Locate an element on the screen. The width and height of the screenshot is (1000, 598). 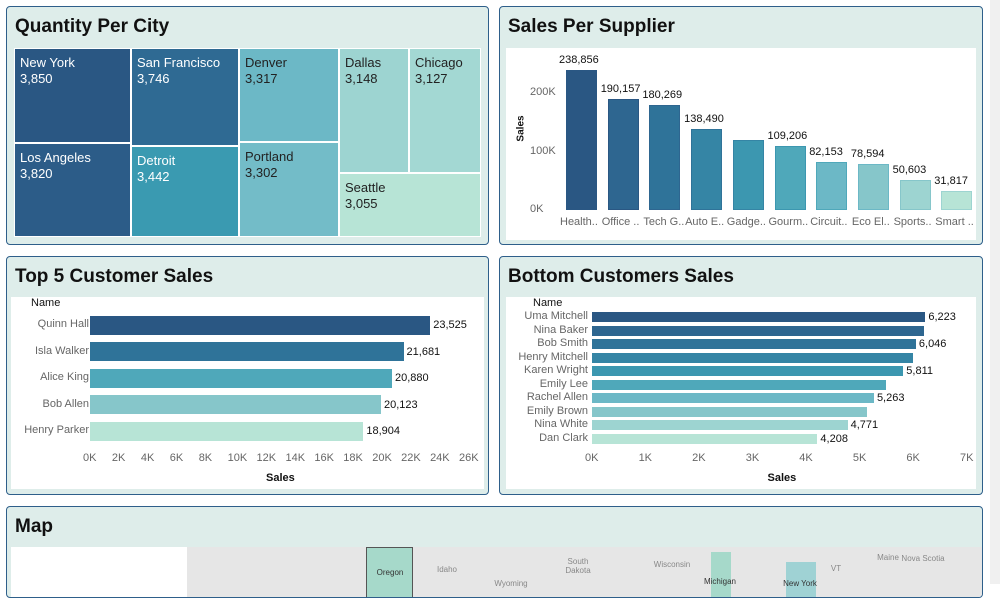
customer-name: Dan Clark is located at coordinates (563, 437).